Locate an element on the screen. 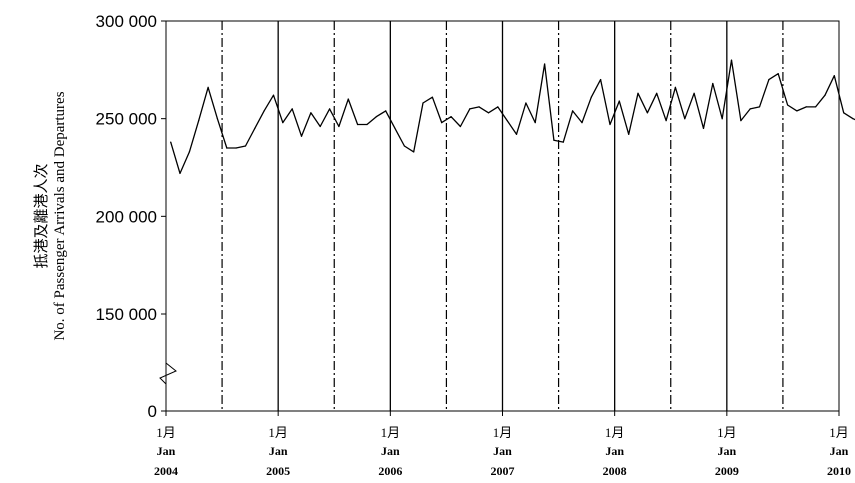 The image size is (855, 483). y-tick-label: 150 000 is located at coordinates (126, 314).